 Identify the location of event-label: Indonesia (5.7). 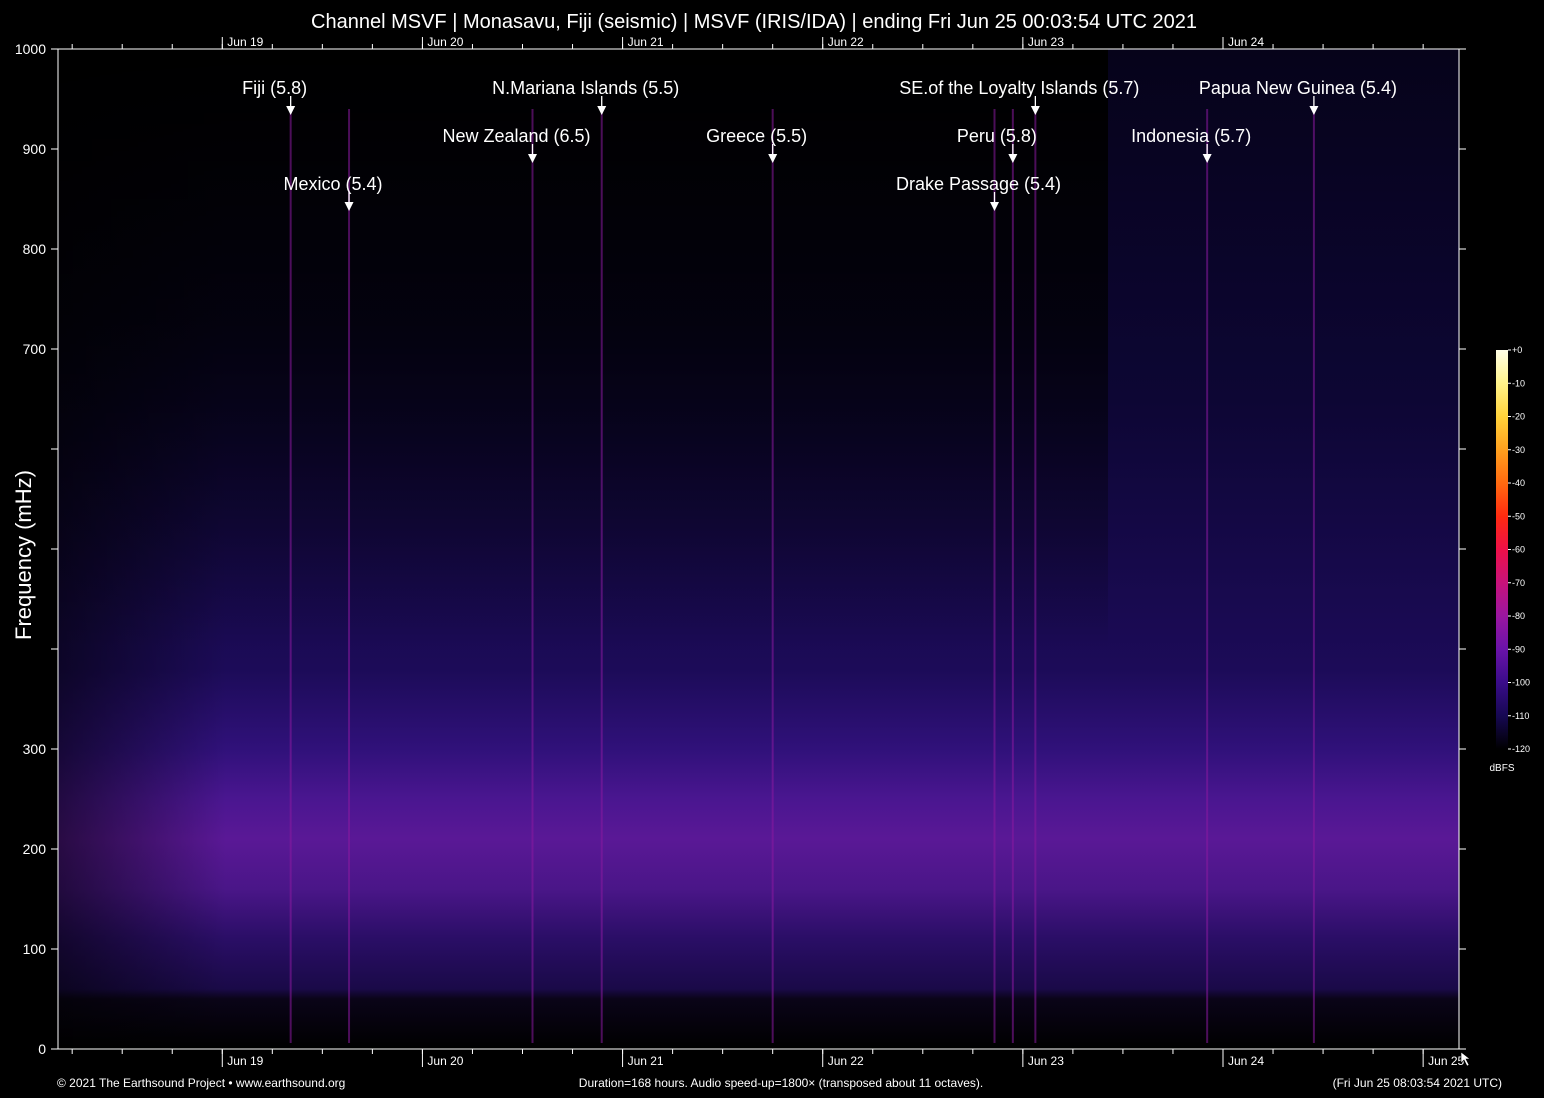
(1191, 136).